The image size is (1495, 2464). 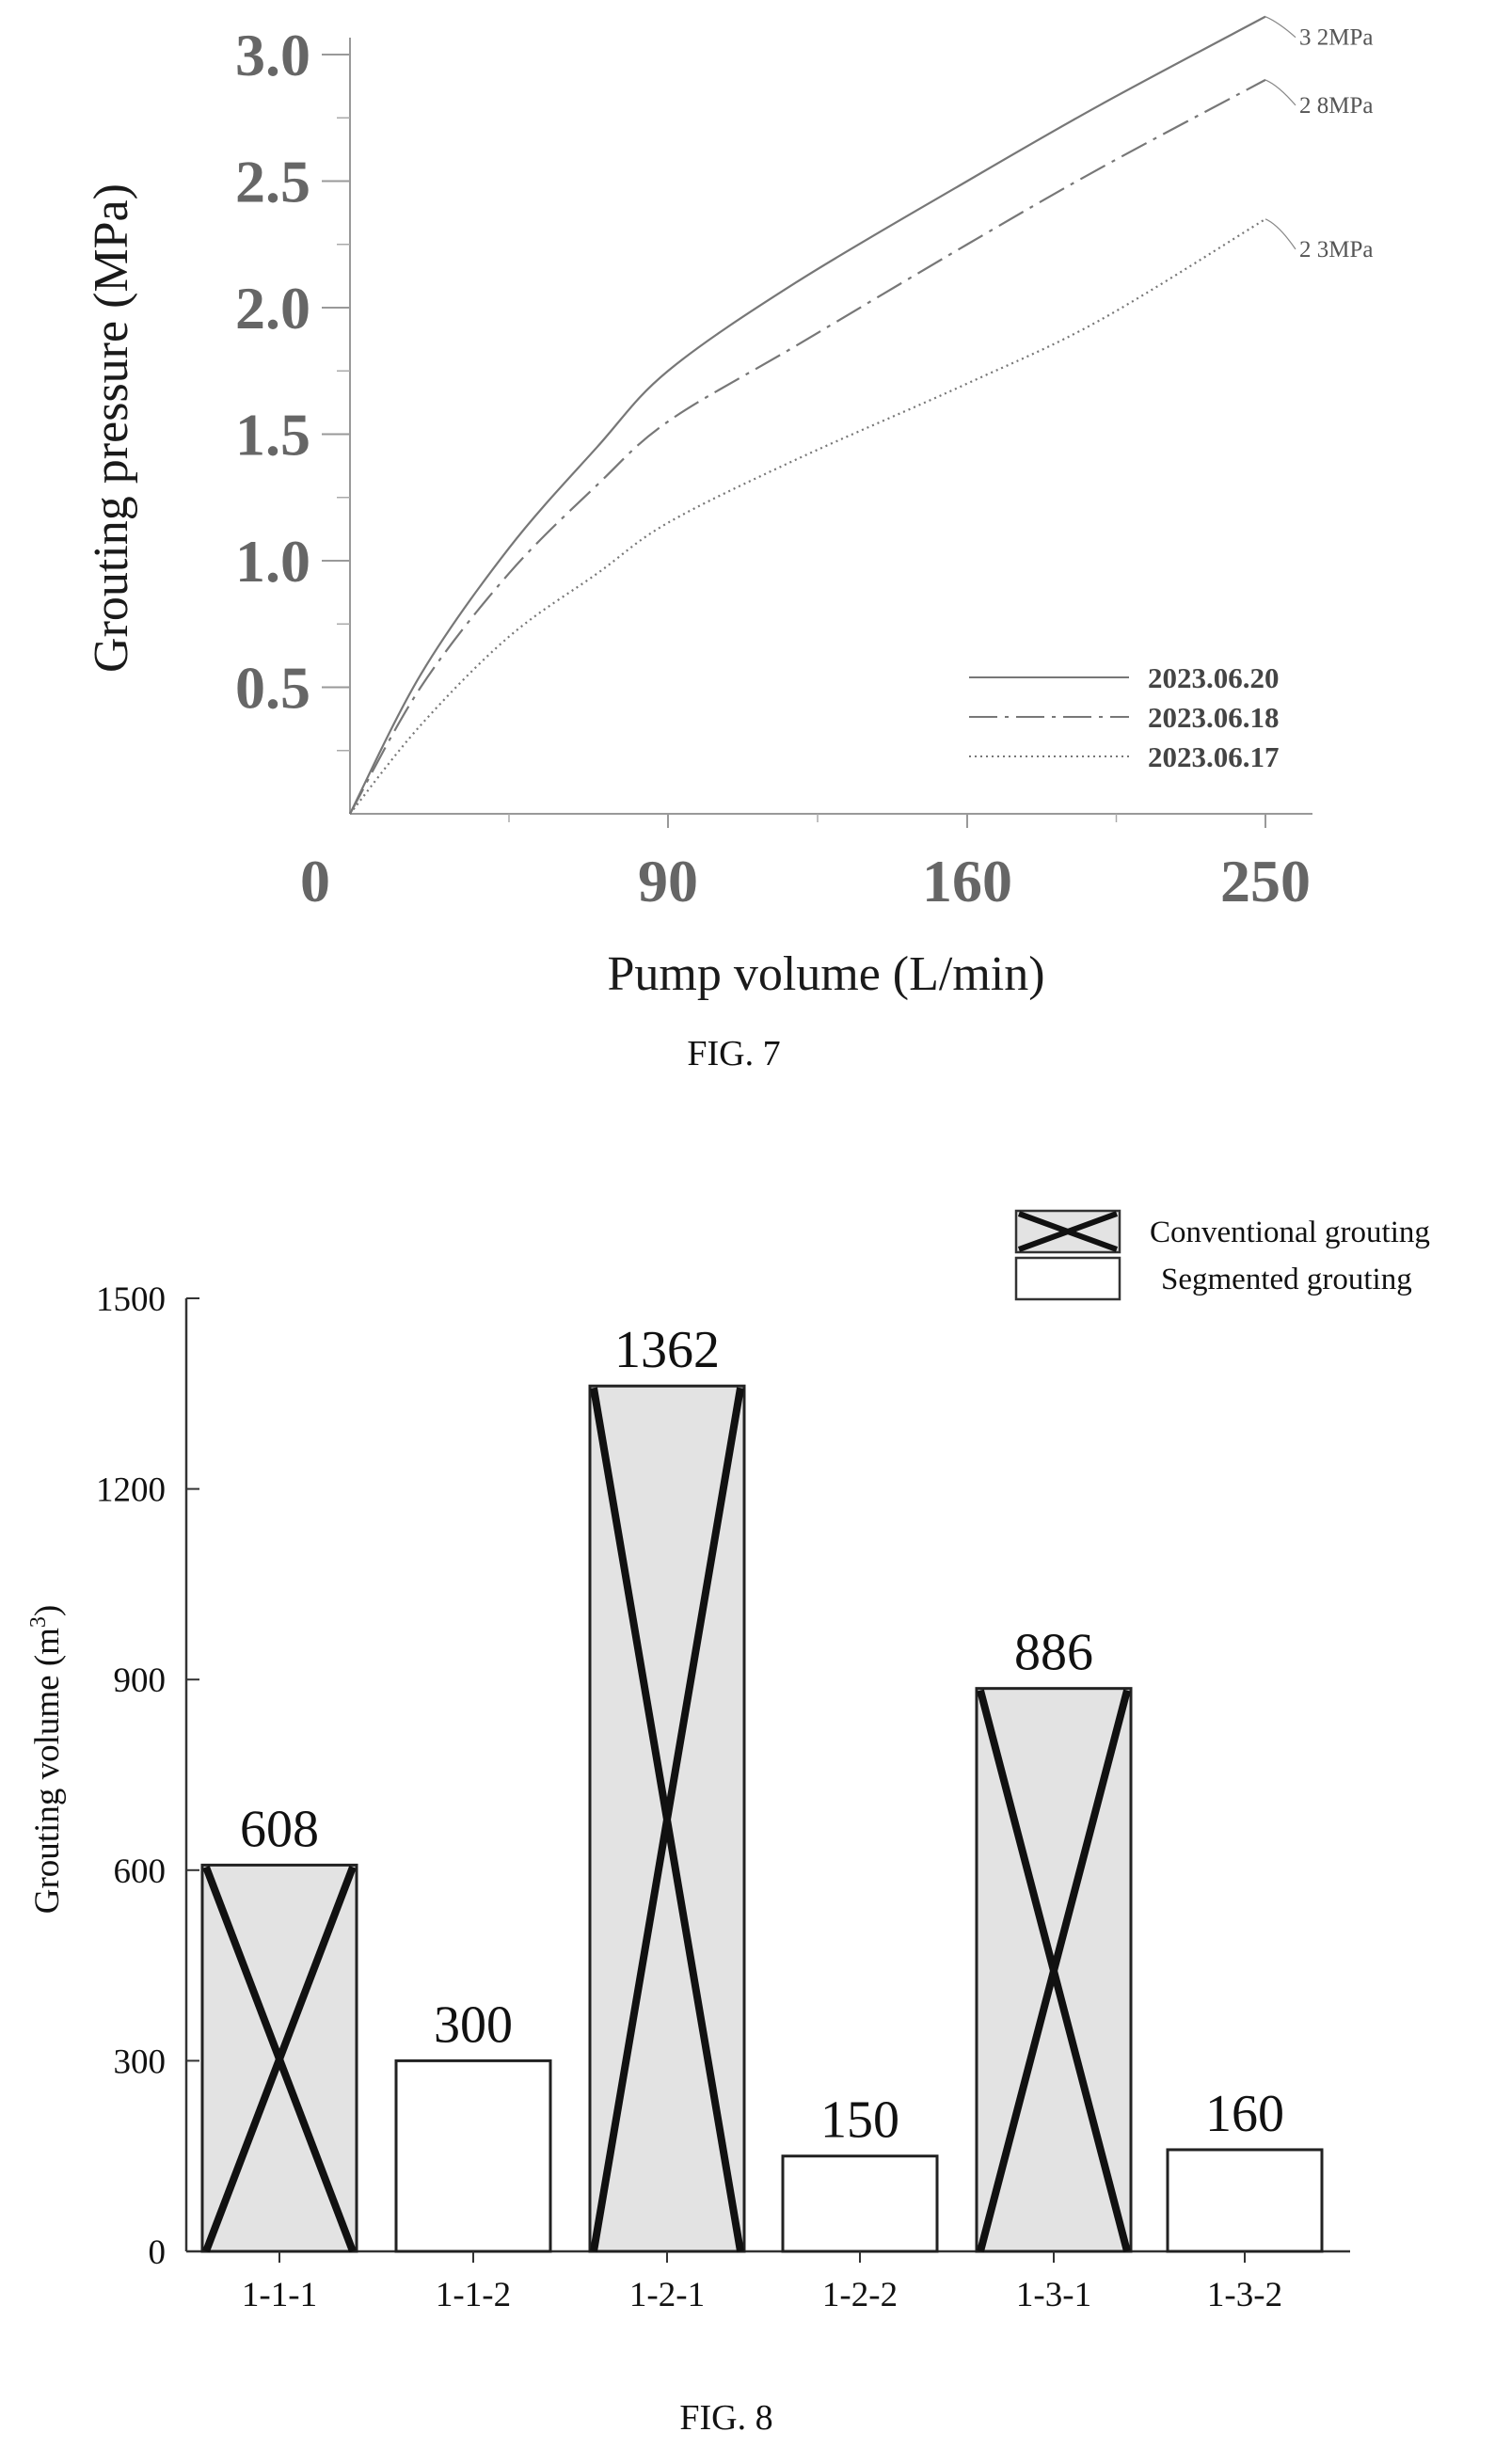 What do you see at coordinates (273, 55) in the screenshot?
I see `fig7-y-tick-label: 3.0` at bounding box center [273, 55].